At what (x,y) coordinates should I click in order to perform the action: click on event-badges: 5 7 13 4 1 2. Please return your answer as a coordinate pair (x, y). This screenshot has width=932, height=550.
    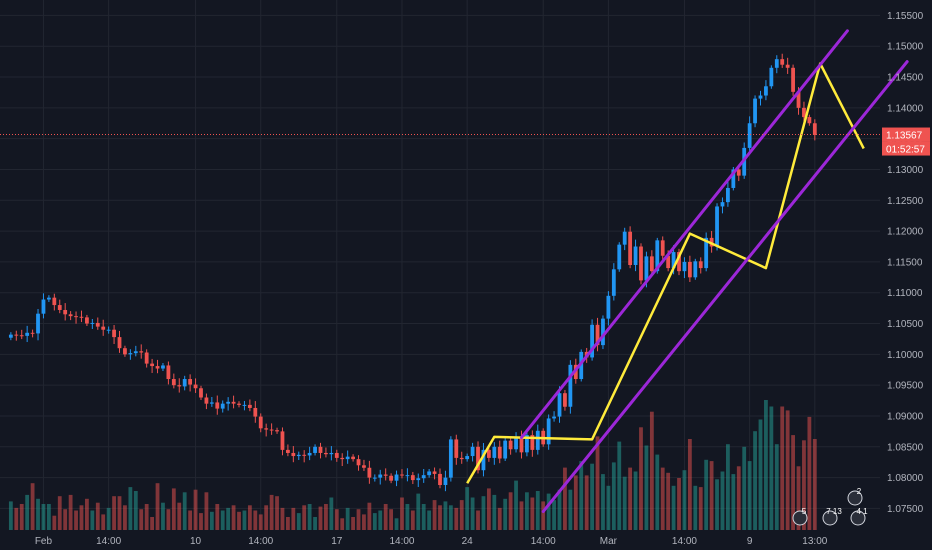
    Looking at the image, I should click on (830, 506).